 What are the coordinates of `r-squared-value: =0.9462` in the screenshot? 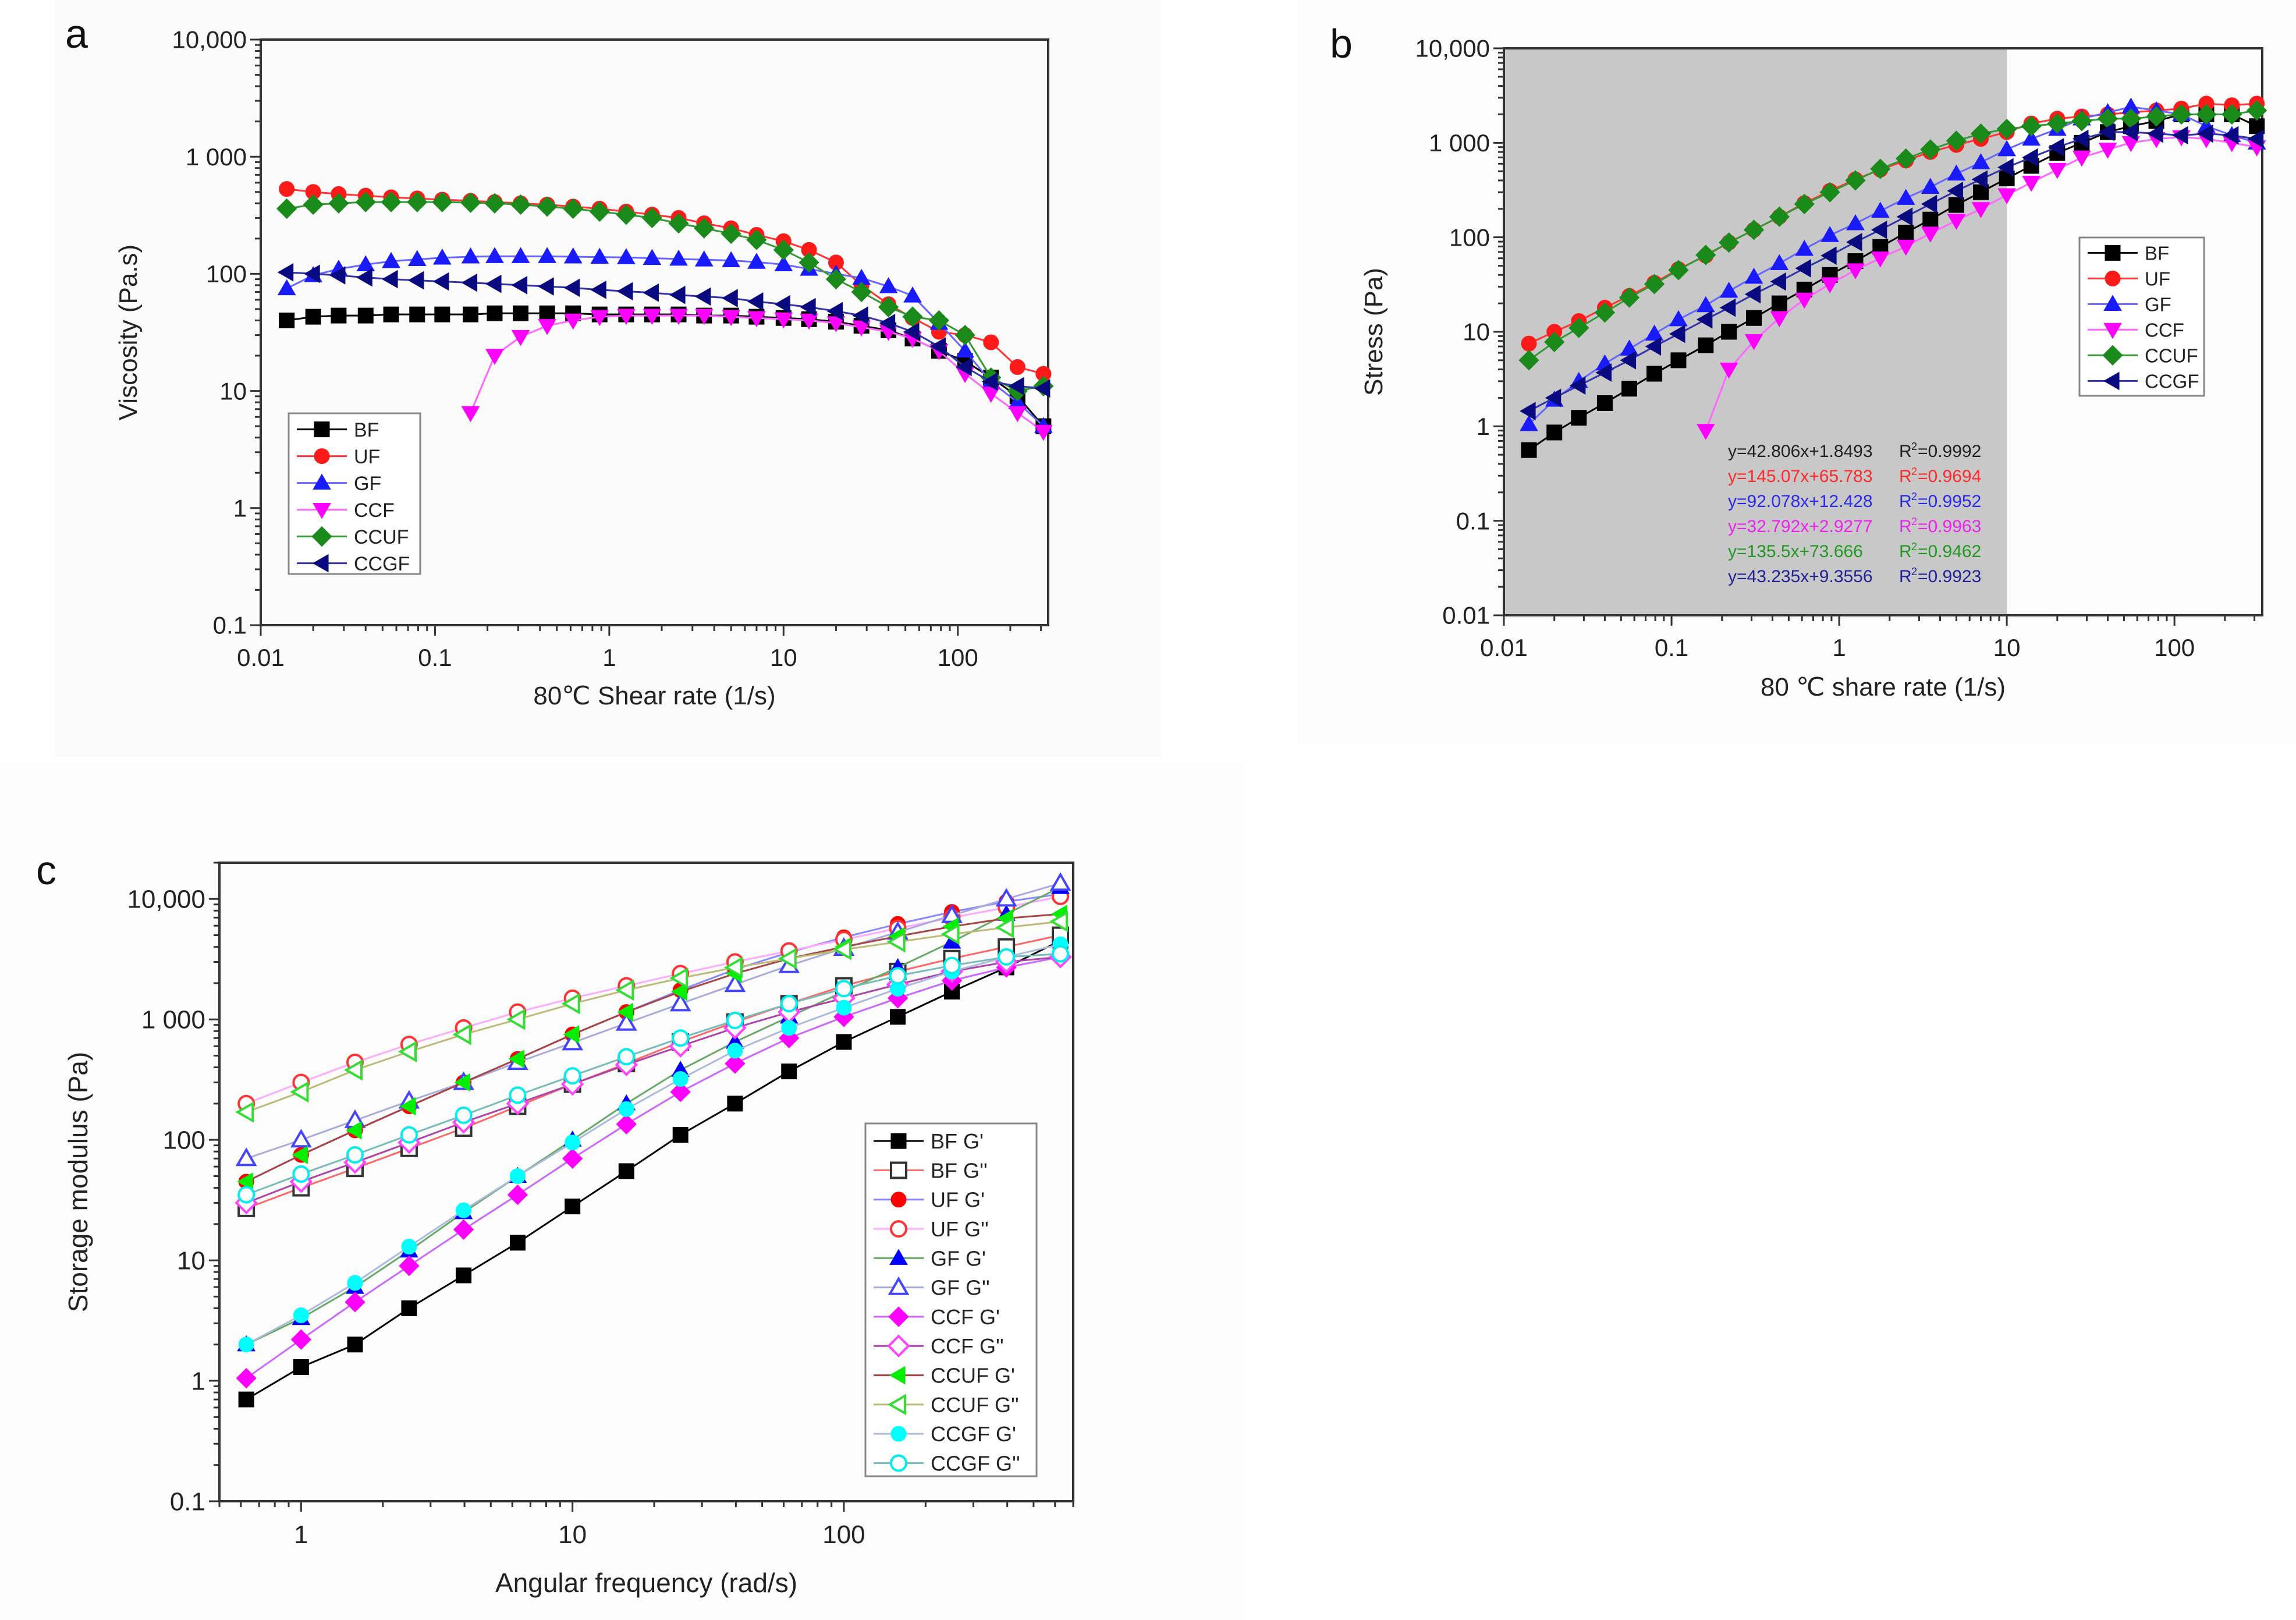 It's located at (1949, 551).